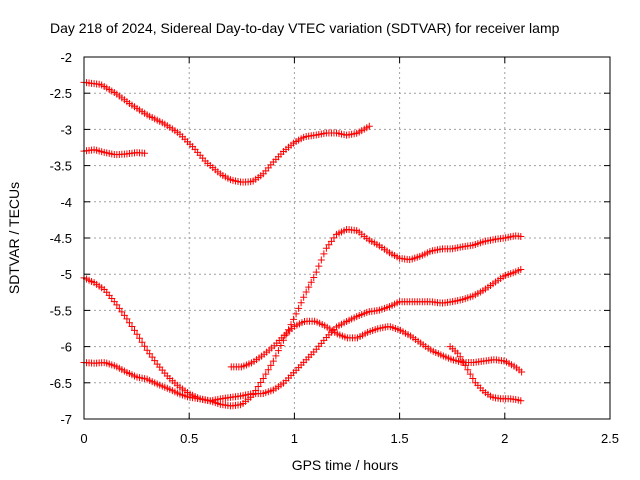 This screenshot has height=480, width=640. Describe the element at coordinates (66, 57) in the screenshot. I see `y-tick-label: -2` at that location.